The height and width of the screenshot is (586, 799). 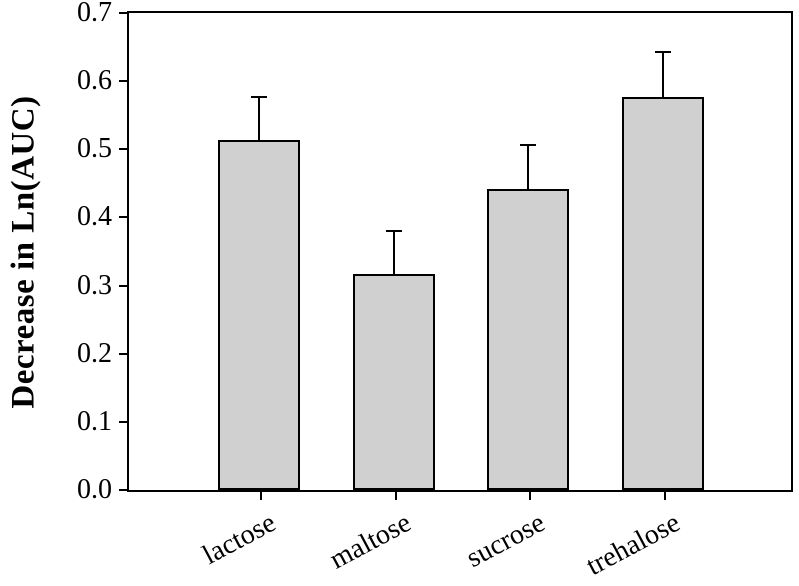 I want to click on bar-trehalose, so click(x=663, y=293).